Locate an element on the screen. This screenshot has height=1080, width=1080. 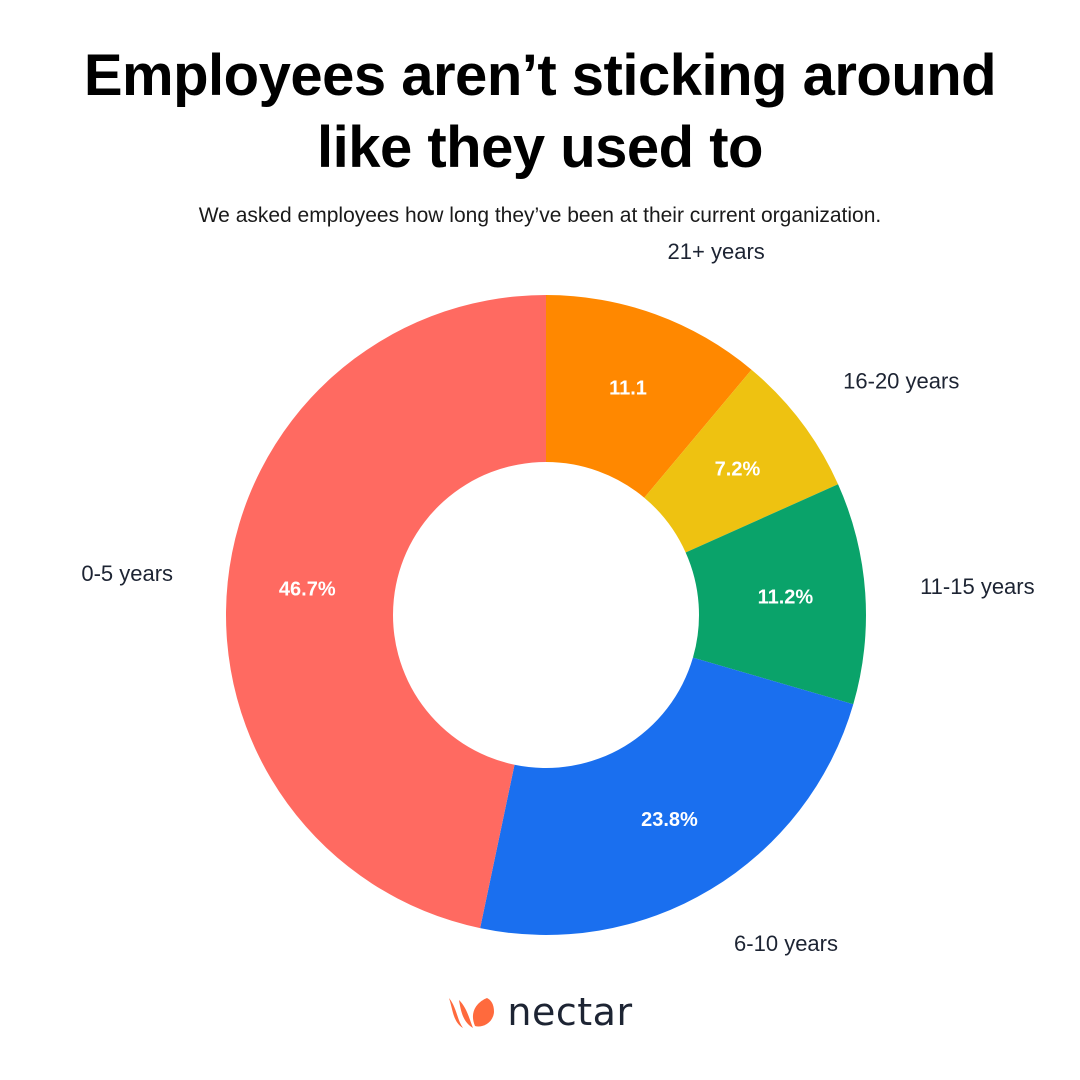
value-label-0-5-years: 46.7% is located at coordinates (307, 589).